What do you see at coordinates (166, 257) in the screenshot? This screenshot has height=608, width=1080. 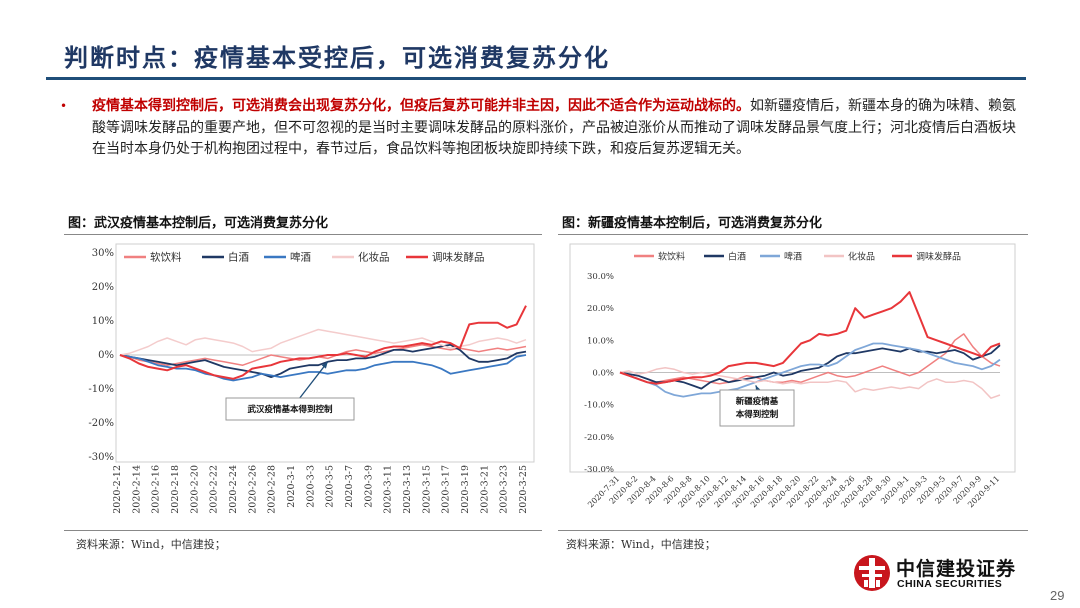 I see `left-chart-legend-label: 软饮料` at bounding box center [166, 257].